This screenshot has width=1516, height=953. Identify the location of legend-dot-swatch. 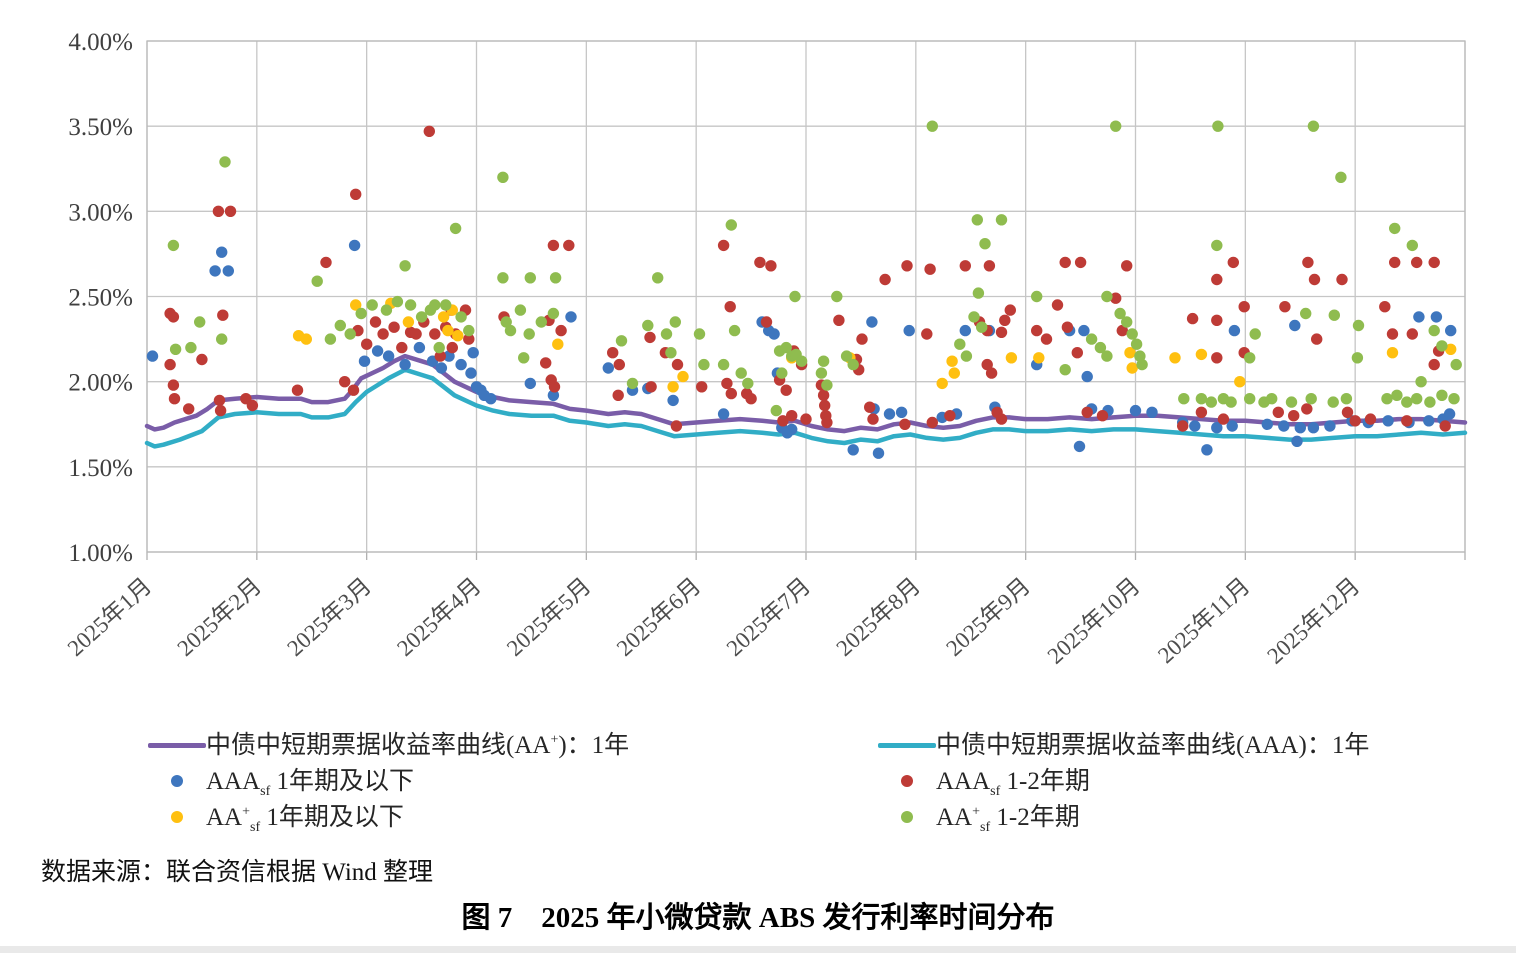
(177, 781).